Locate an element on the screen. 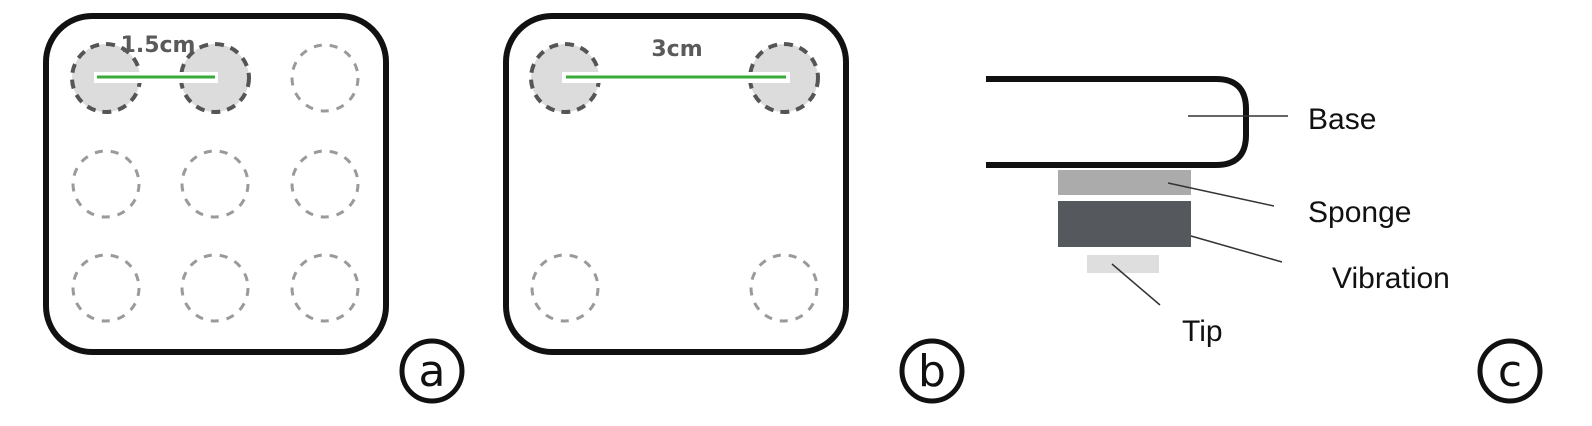 The height and width of the screenshot is (426, 1592). sponge-layer is located at coordinates (1124, 182).